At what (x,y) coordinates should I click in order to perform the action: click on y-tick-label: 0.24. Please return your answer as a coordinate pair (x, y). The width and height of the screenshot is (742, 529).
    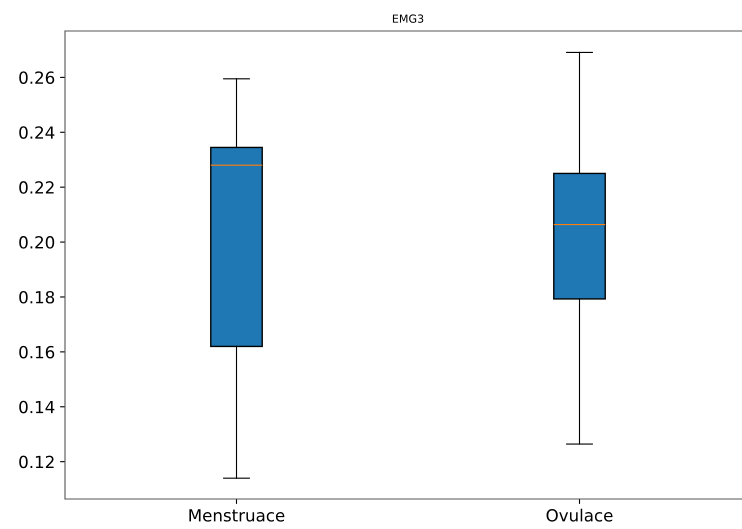
    Looking at the image, I should click on (36, 132).